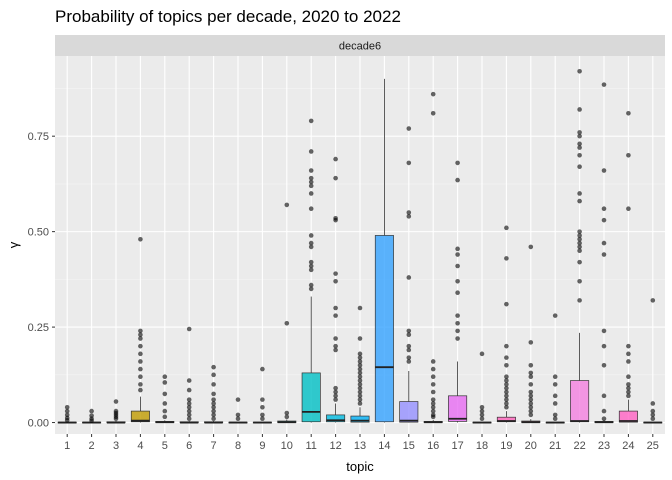  Describe the element at coordinates (555, 446) in the screenshot. I see `x-tick-label: 21` at that location.